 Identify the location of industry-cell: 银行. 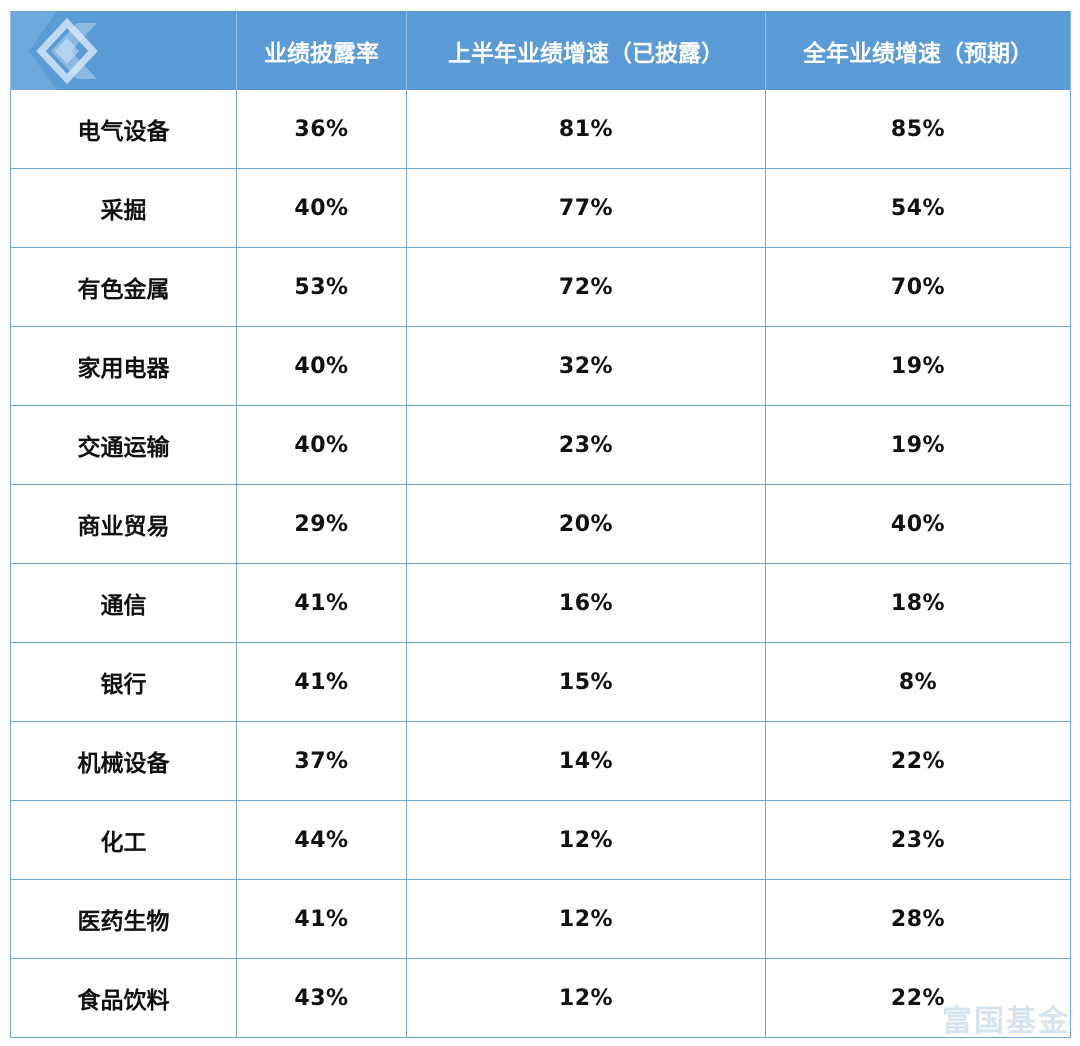
(123, 682).